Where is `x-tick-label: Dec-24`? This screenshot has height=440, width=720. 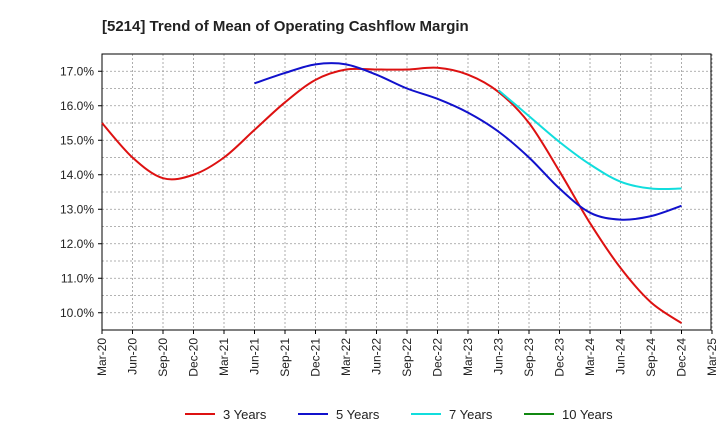 x-tick-label: Dec-24 is located at coordinates (682, 357).